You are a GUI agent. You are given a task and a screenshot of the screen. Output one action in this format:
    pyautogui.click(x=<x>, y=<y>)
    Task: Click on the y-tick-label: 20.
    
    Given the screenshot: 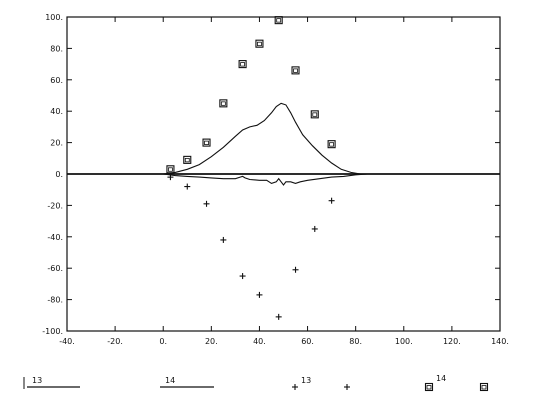 What is the action you would take?
    pyautogui.click(x=56, y=143)
    